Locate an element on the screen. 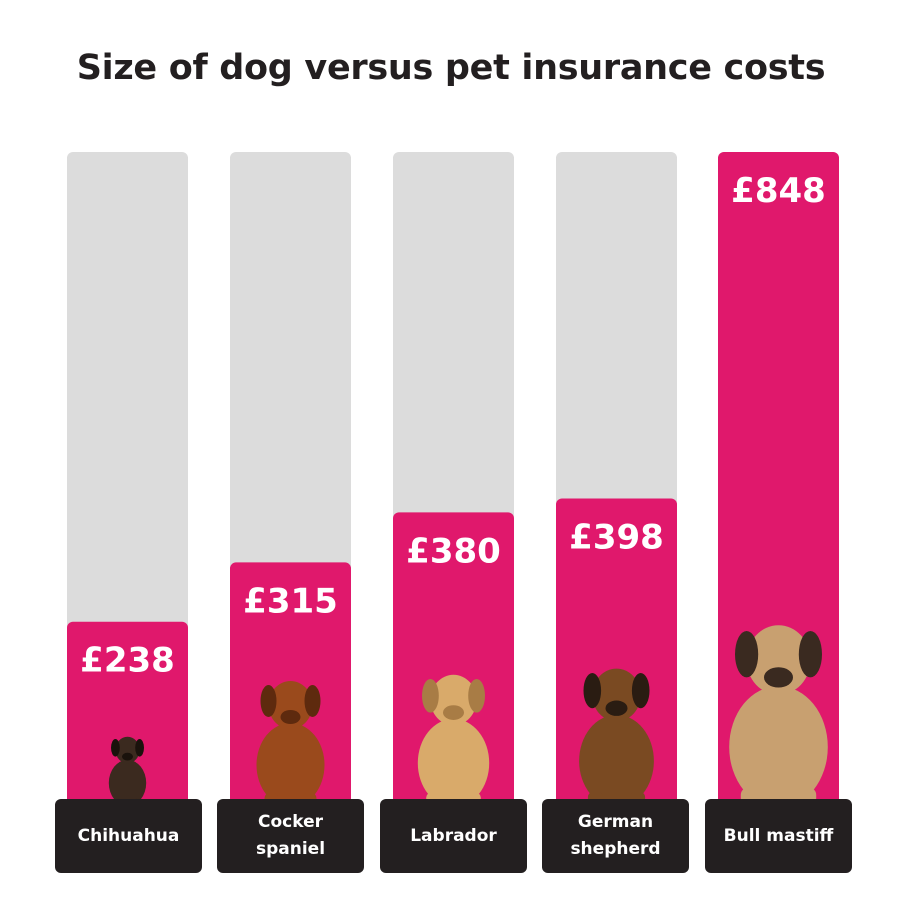 The image size is (902, 902). category-label: German shepherd is located at coordinates (615, 836).